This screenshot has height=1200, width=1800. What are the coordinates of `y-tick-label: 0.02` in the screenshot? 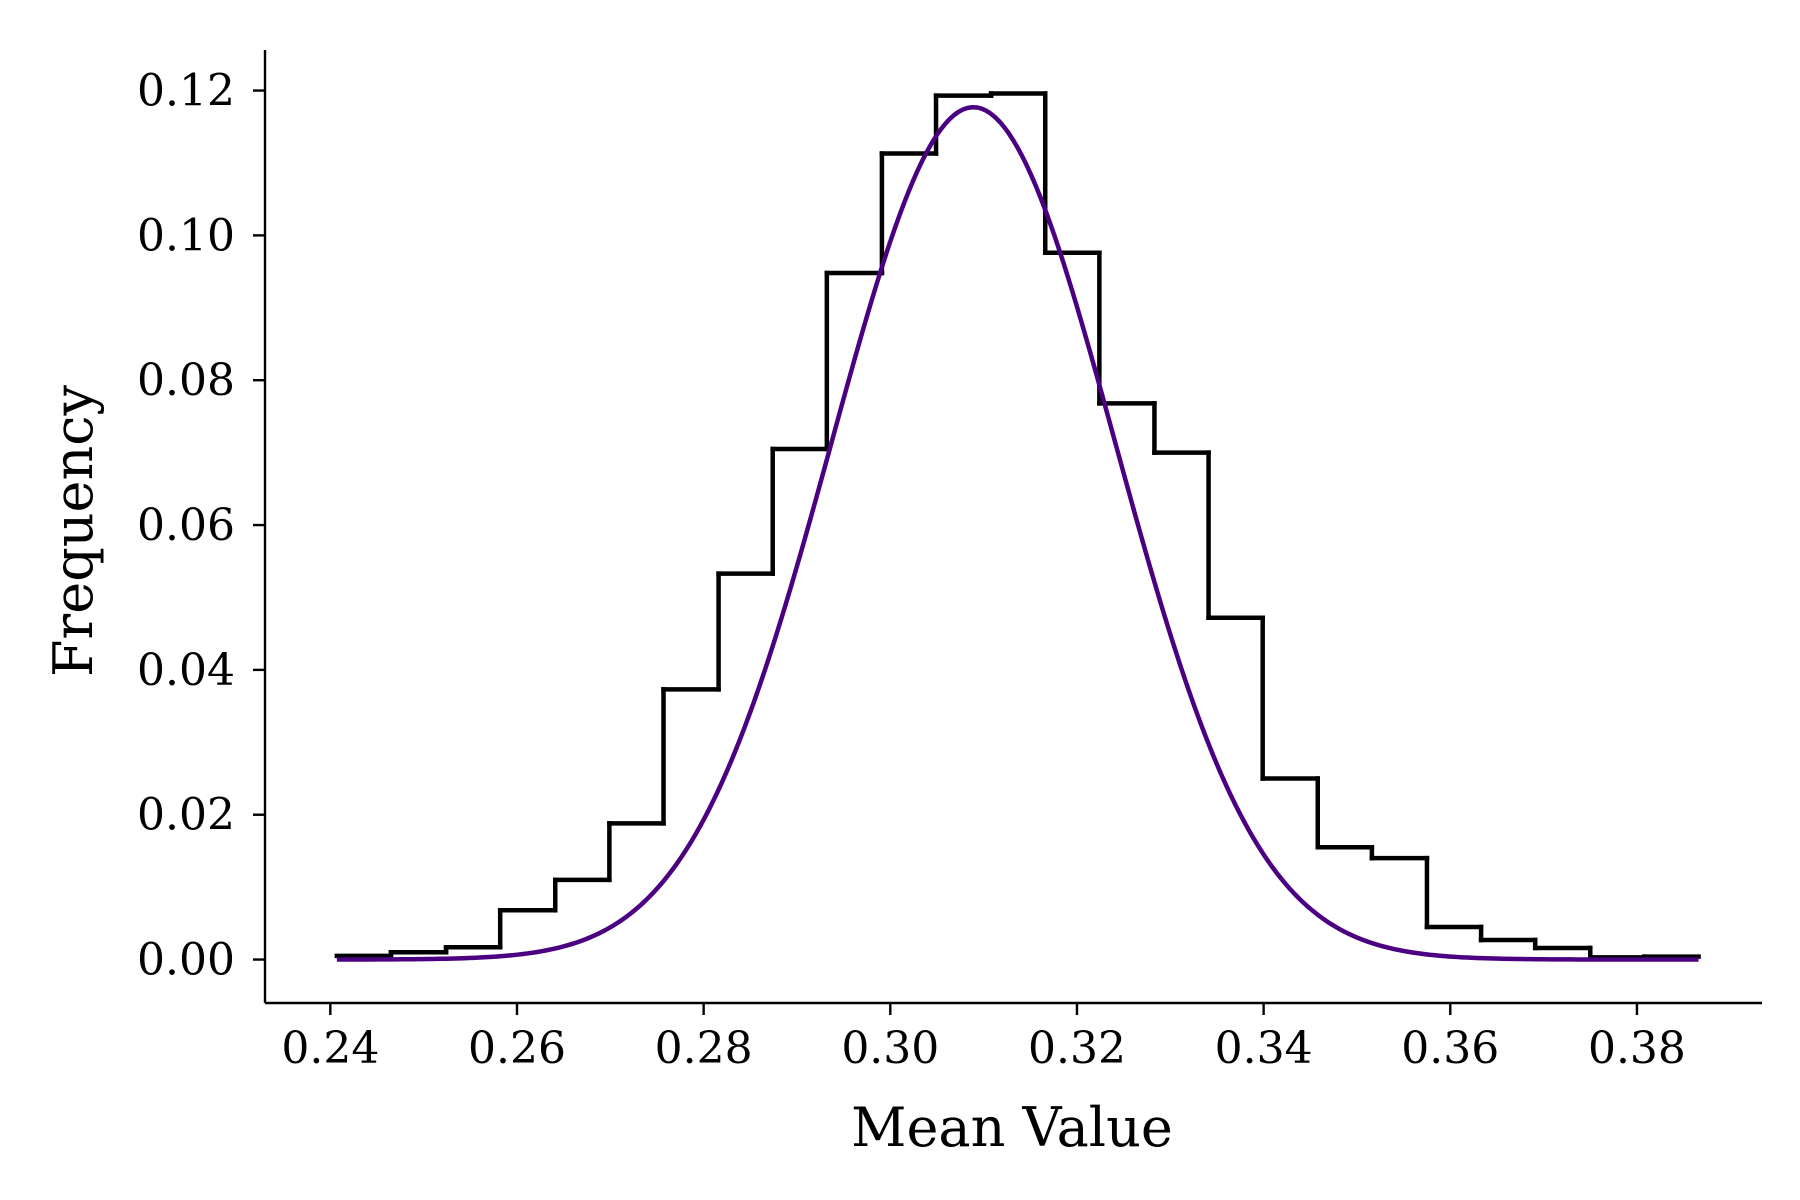 It's located at (186, 815).